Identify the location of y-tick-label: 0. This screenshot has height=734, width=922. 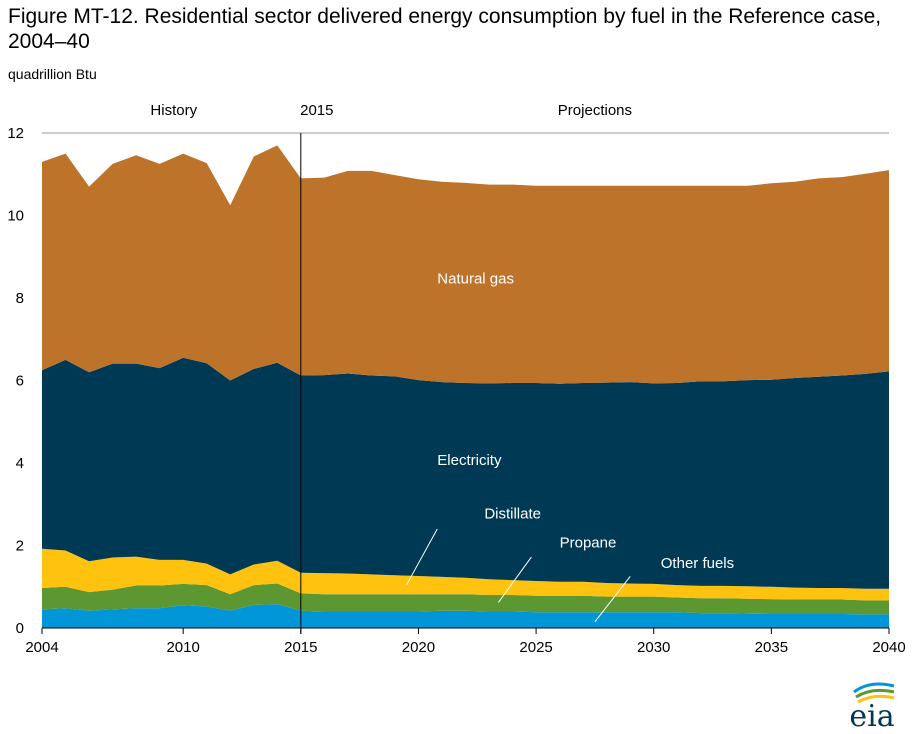
(20, 628).